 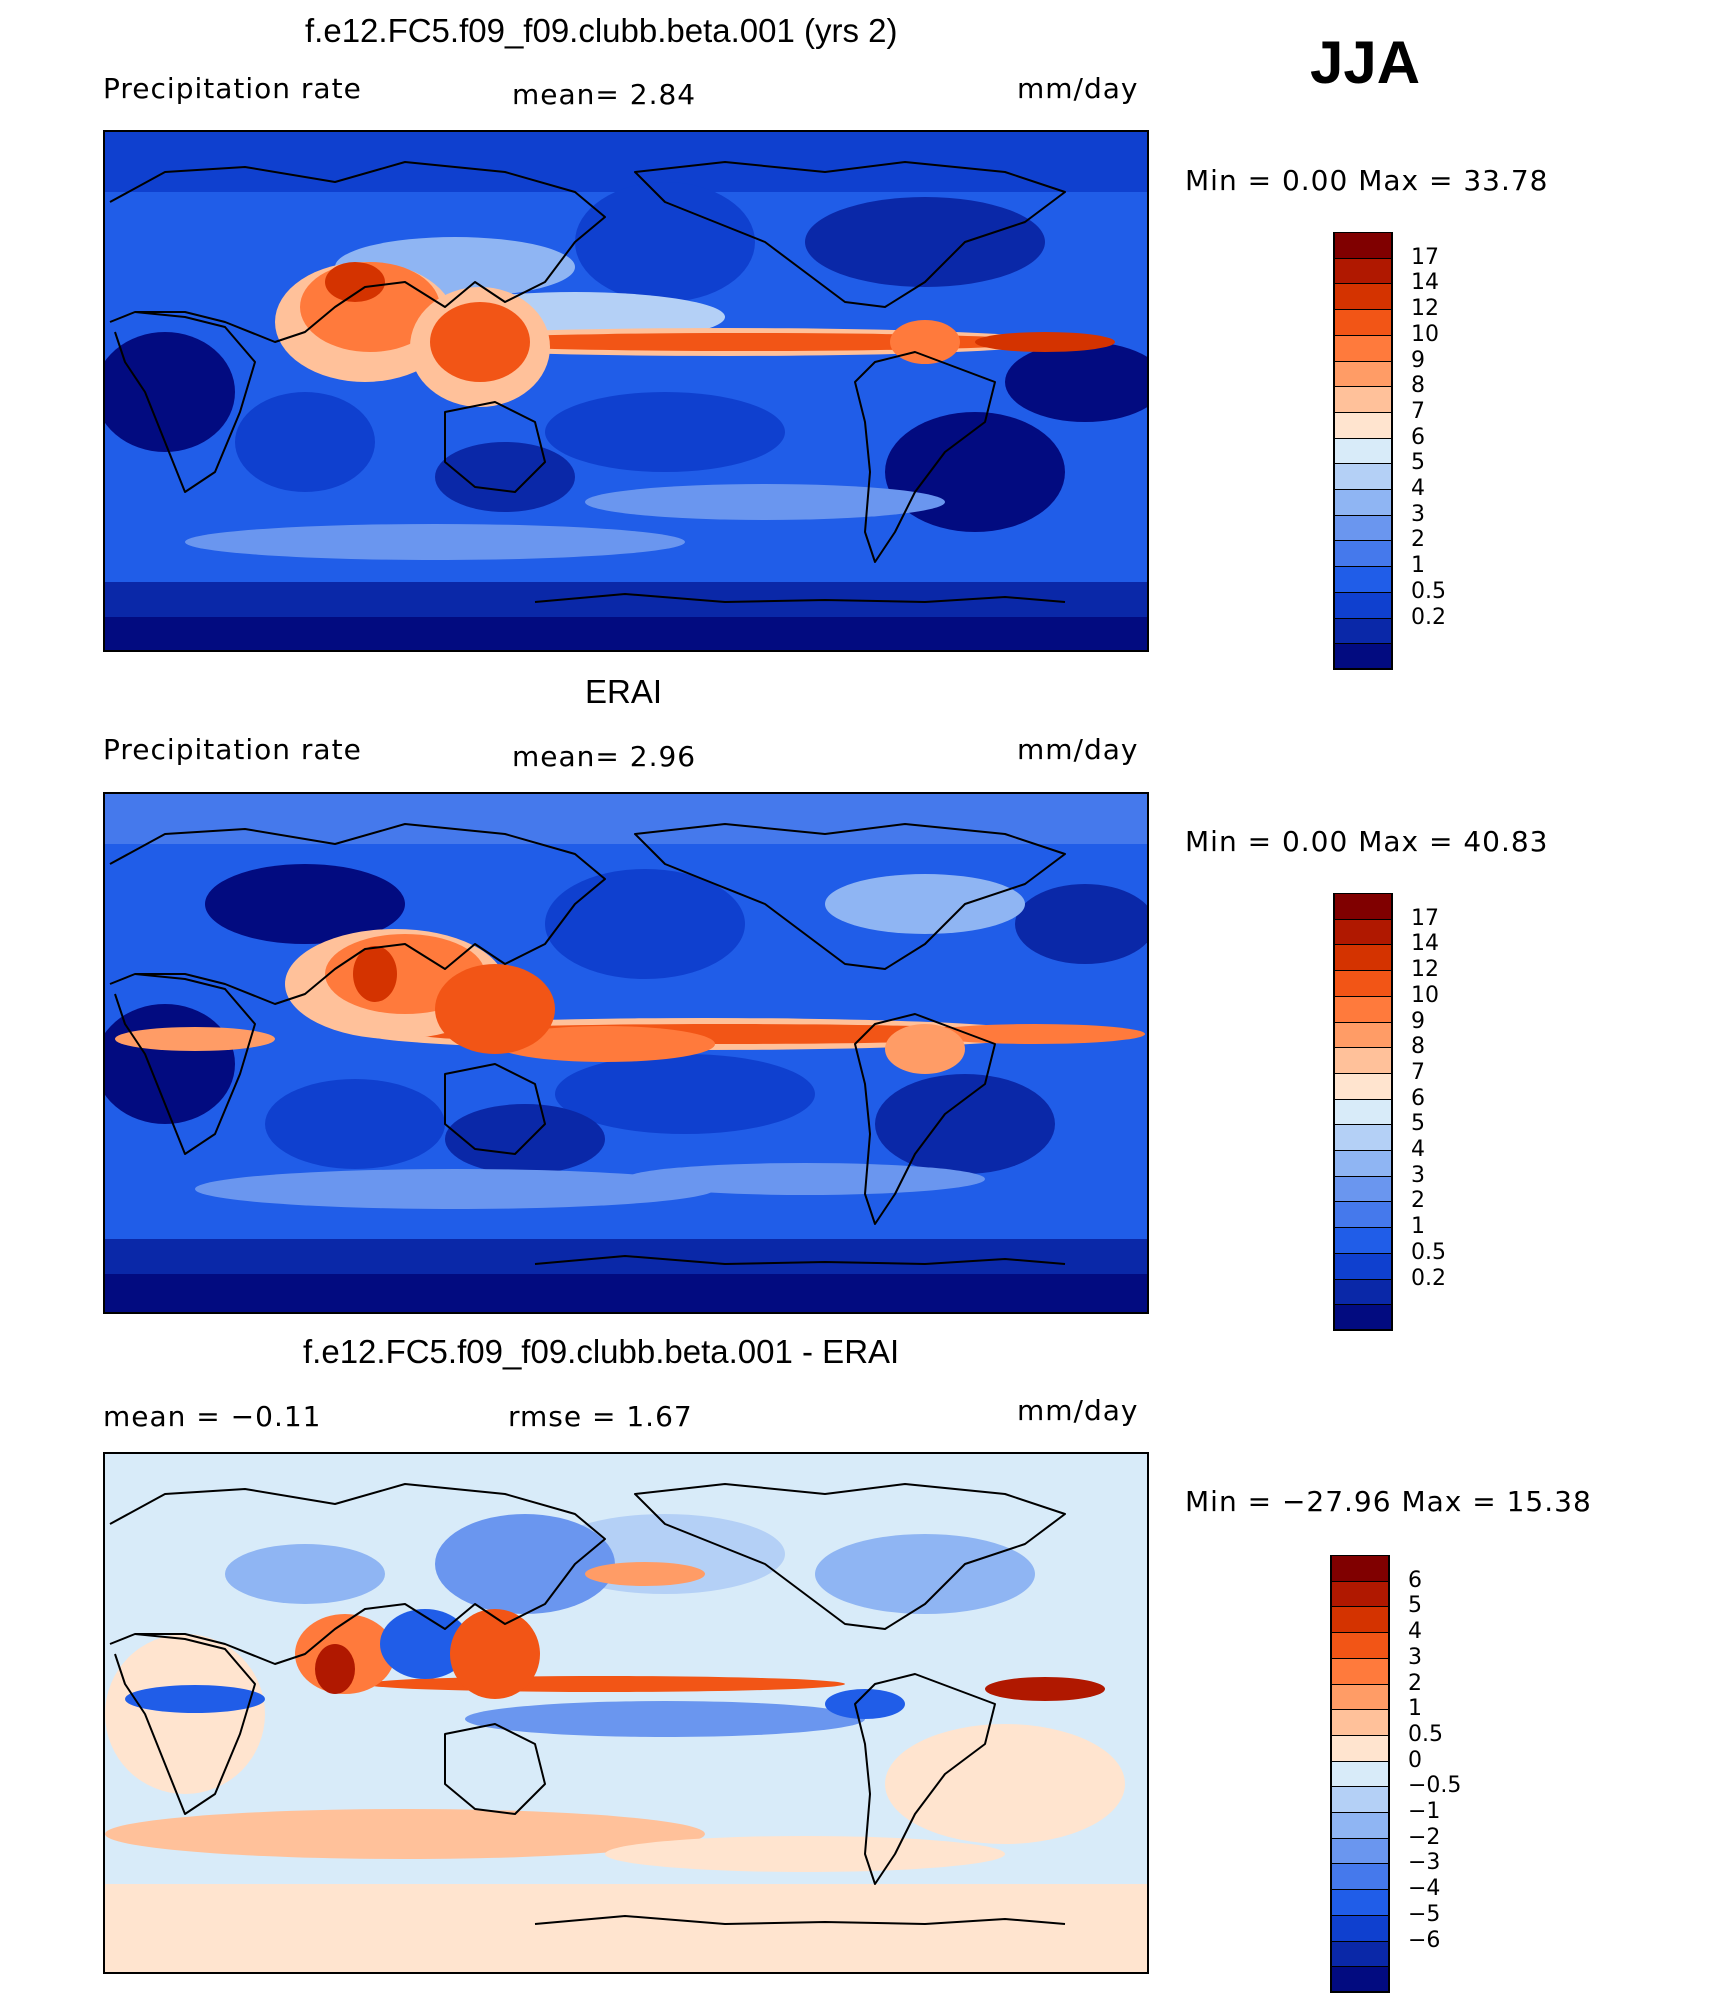 I want to click on units-label-model: mm/day, so click(x=1078, y=88).